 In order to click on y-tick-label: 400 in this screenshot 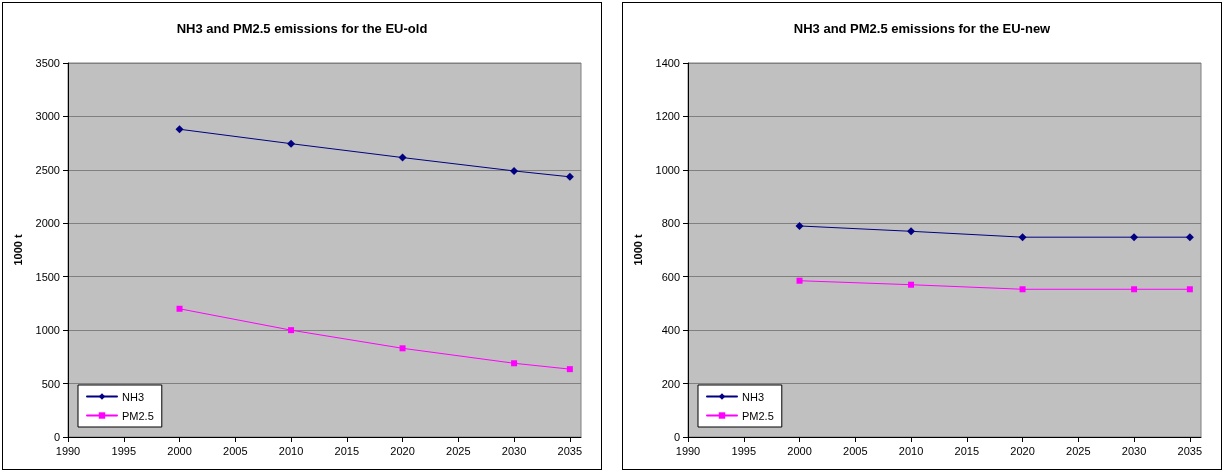, I will do `click(670, 330)`.